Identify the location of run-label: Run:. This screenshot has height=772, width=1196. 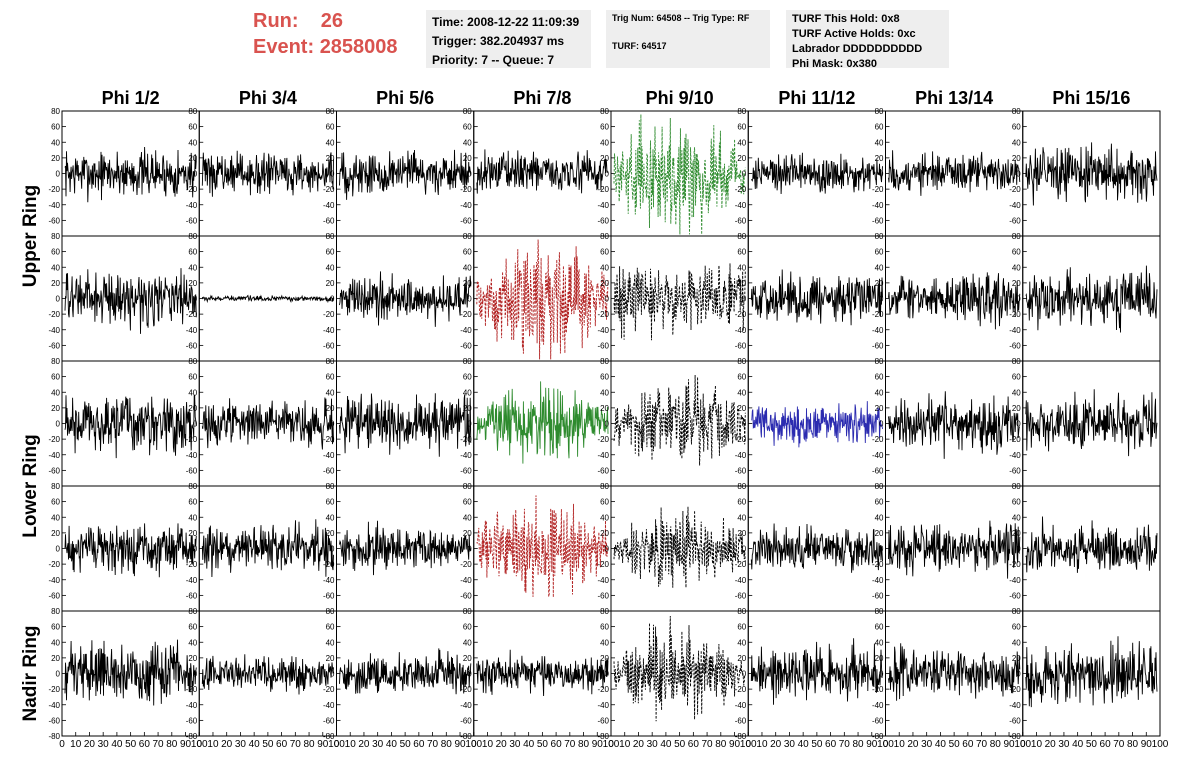
(276, 21).